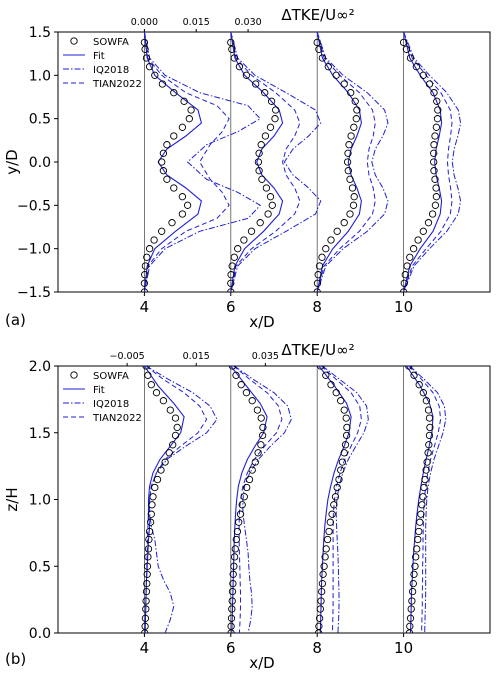 This screenshot has width=500, height=676. I want to click on iq2018-line-x10, so click(432, 162).